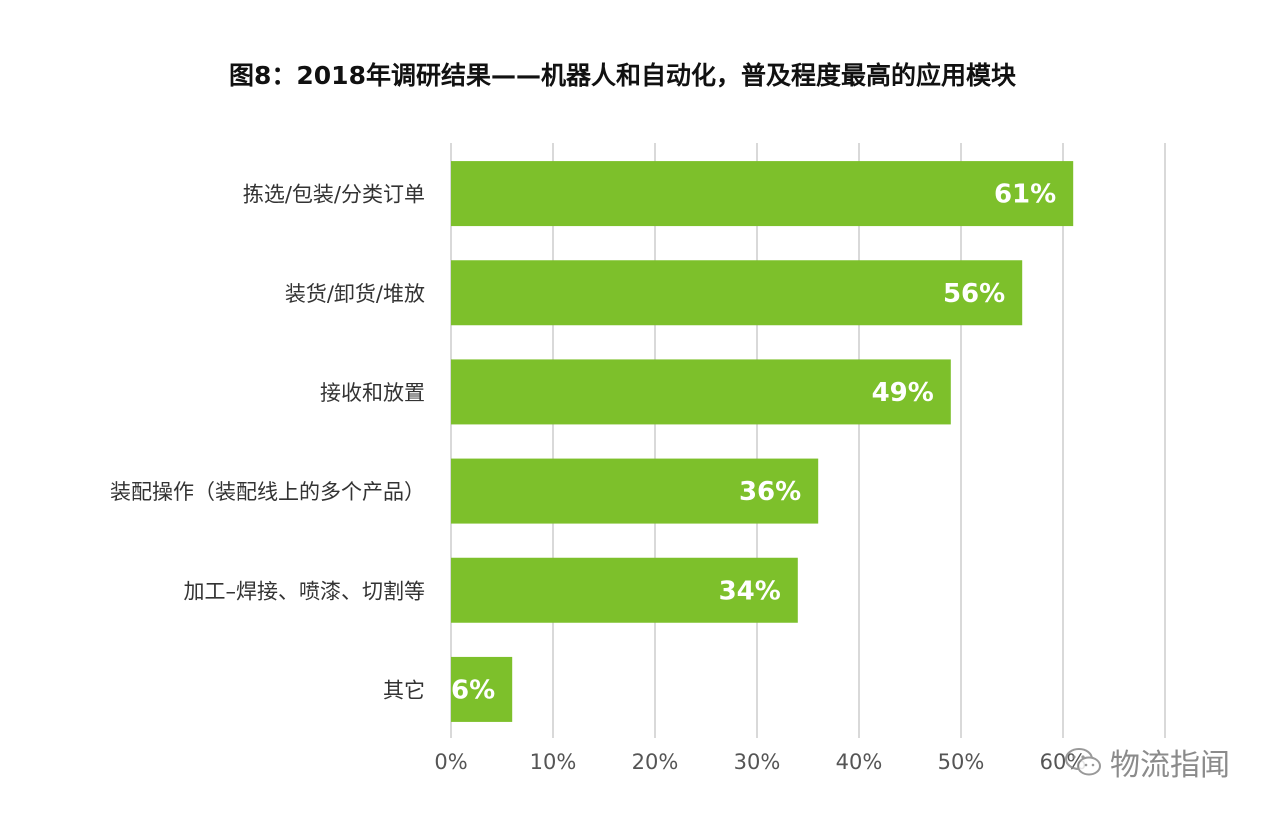  What do you see at coordinates (1083, 762) in the screenshot?
I see `wechat-icon` at bounding box center [1083, 762].